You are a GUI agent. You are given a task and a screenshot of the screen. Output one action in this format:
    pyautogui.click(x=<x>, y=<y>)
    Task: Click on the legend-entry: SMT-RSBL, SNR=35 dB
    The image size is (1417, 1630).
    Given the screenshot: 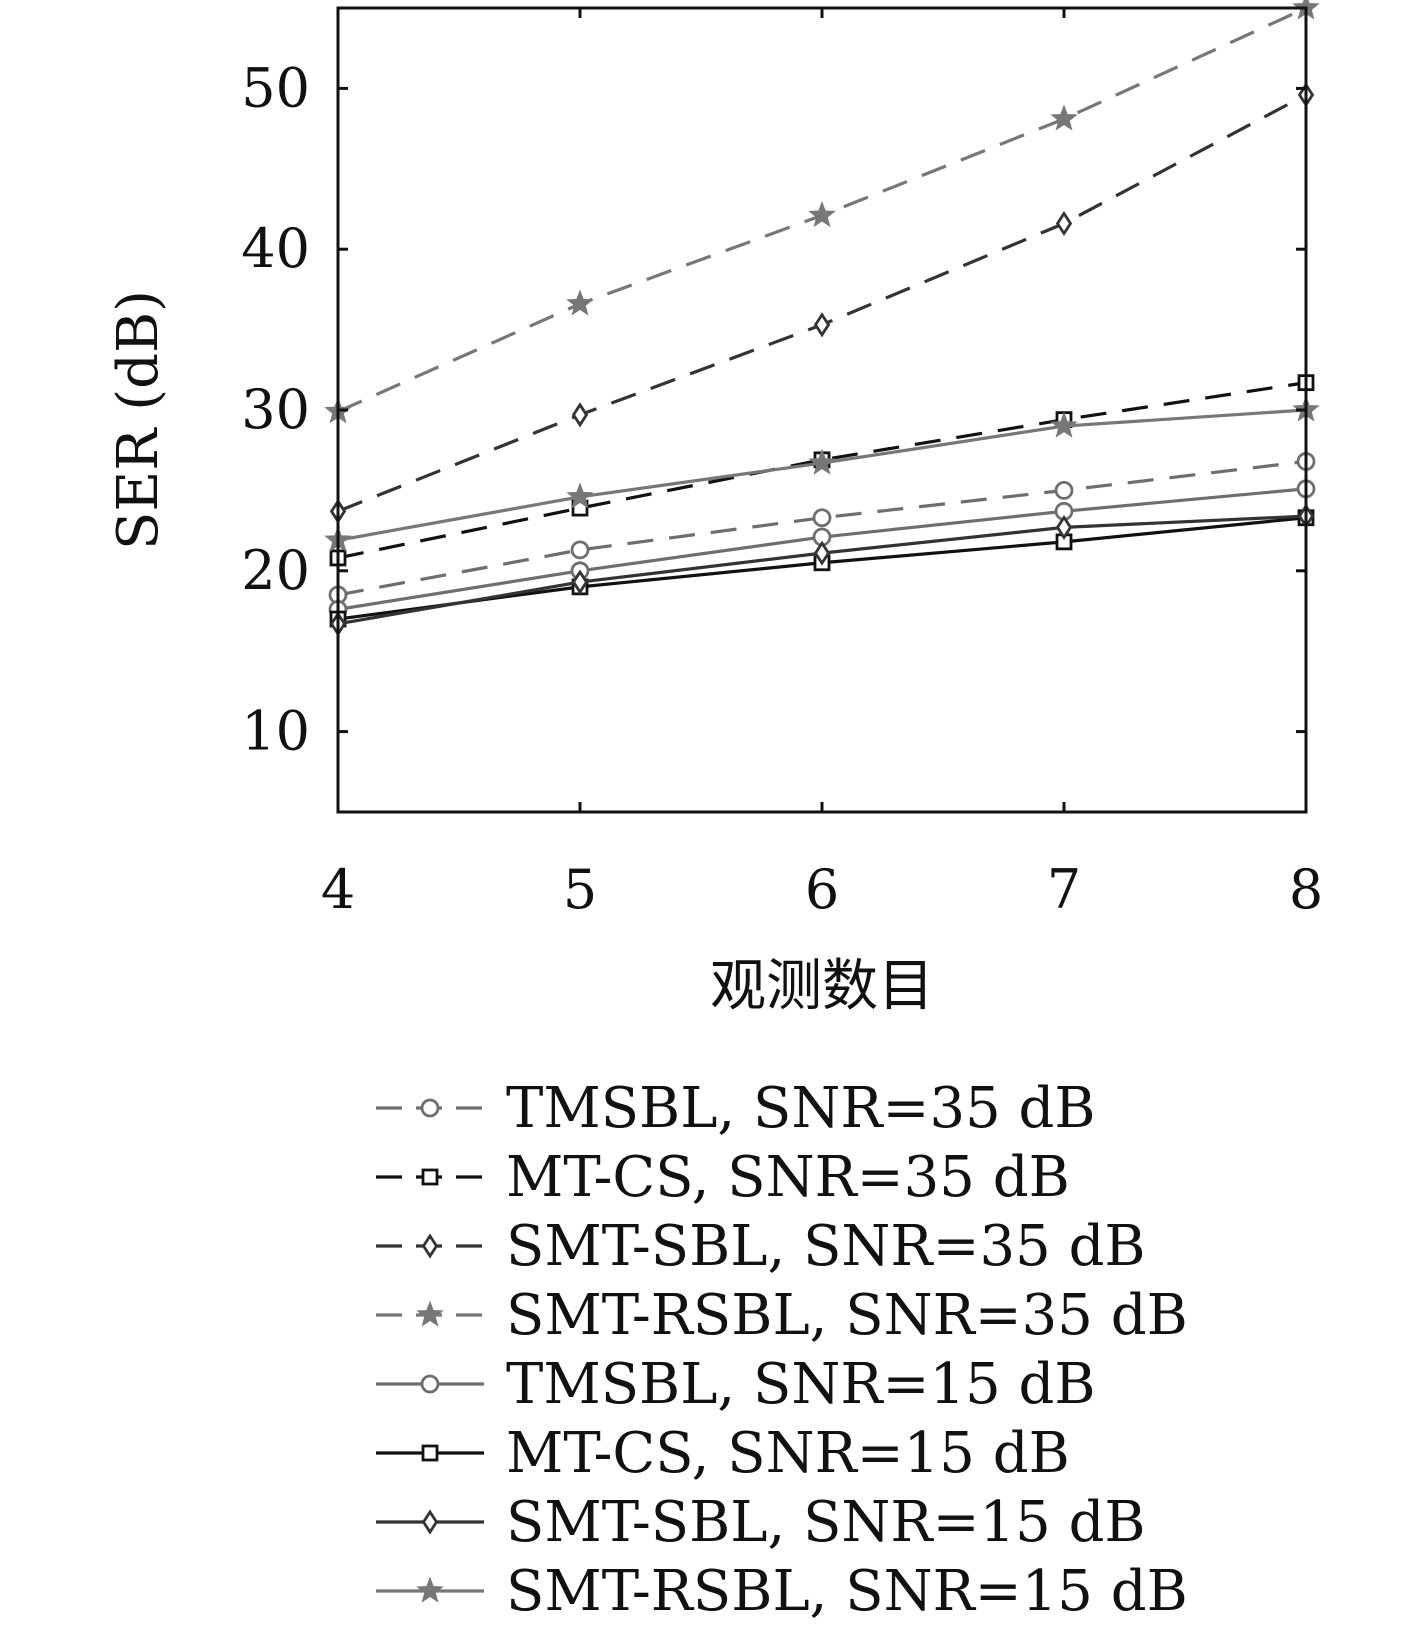 What is the action you would take?
    pyautogui.click(x=782, y=1315)
    